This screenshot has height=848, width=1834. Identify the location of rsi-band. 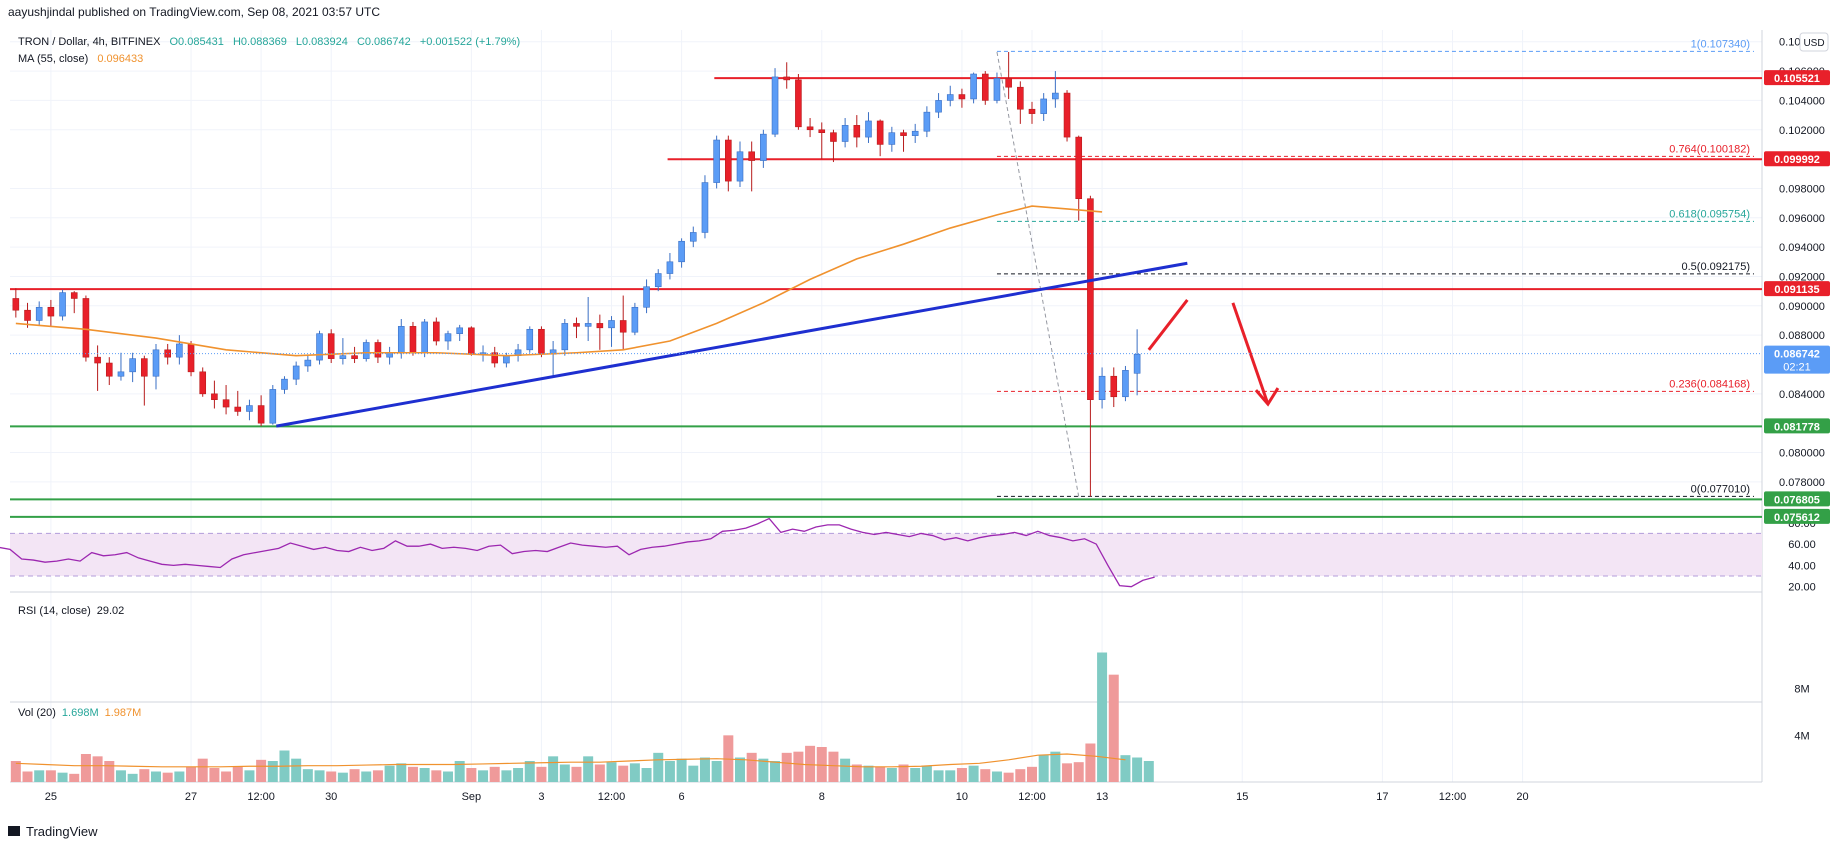
(886, 555).